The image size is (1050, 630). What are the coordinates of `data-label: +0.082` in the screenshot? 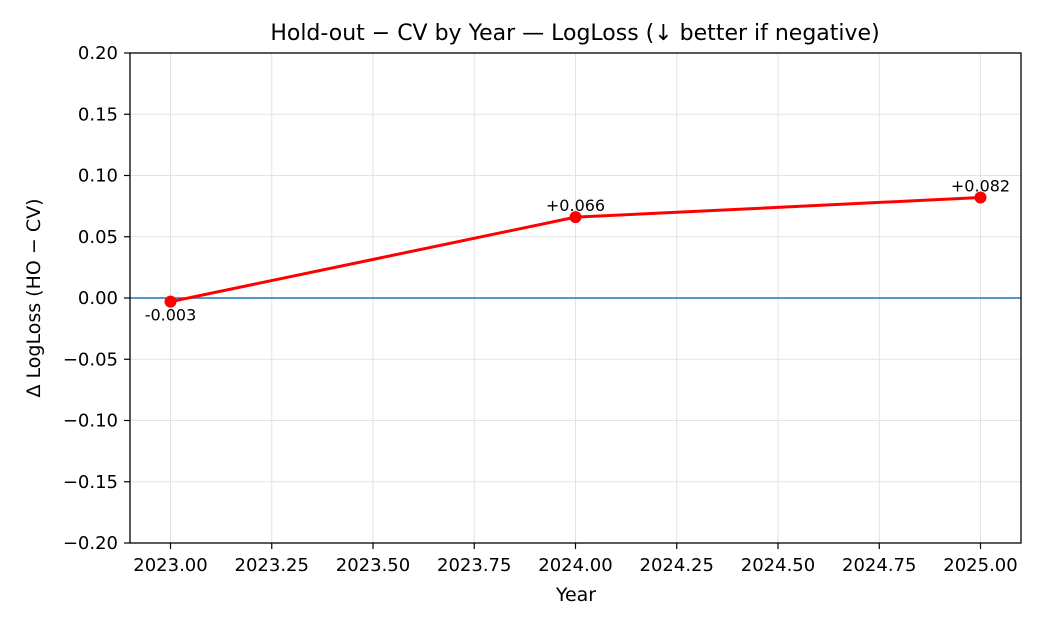 It's located at (980, 186).